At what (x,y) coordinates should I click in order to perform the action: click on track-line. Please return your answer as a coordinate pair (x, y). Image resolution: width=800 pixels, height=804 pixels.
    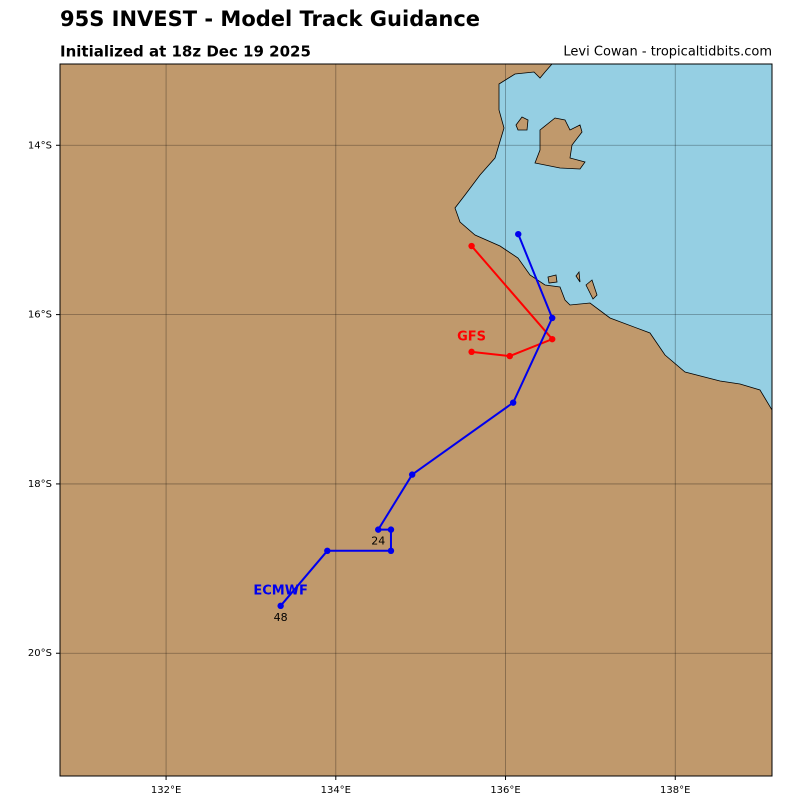
    Looking at the image, I should click on (512, 301).